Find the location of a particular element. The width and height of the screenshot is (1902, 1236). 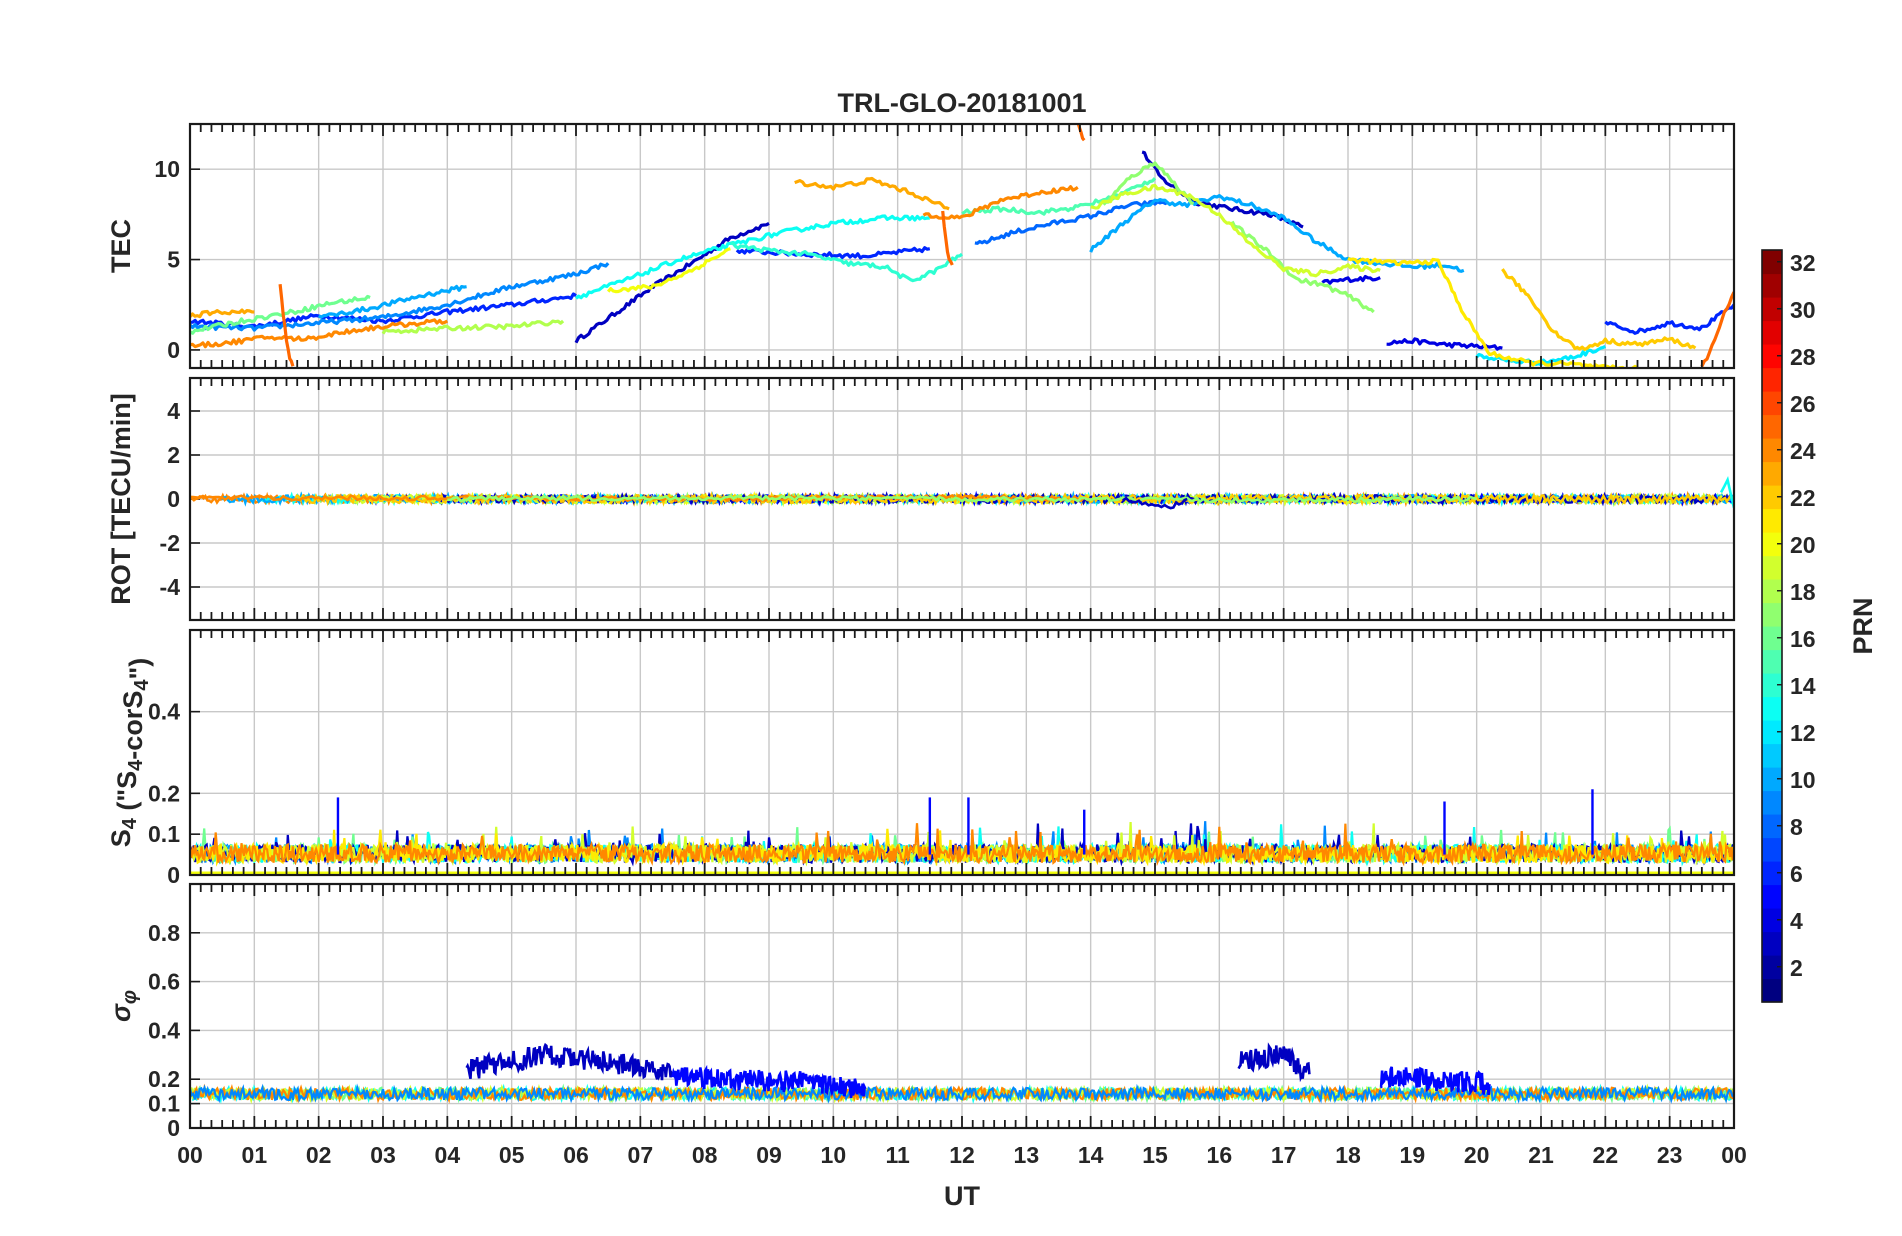

x-tick-label: 21 is located at coordinates (1541, 1155).